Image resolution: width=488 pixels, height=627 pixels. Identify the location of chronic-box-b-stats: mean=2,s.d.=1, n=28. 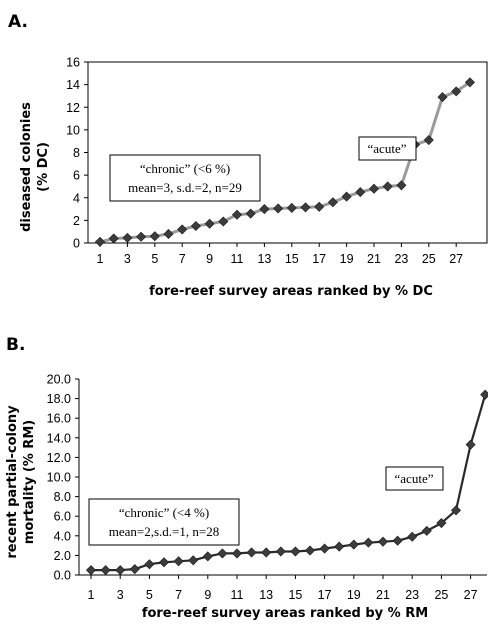
(164, 531).